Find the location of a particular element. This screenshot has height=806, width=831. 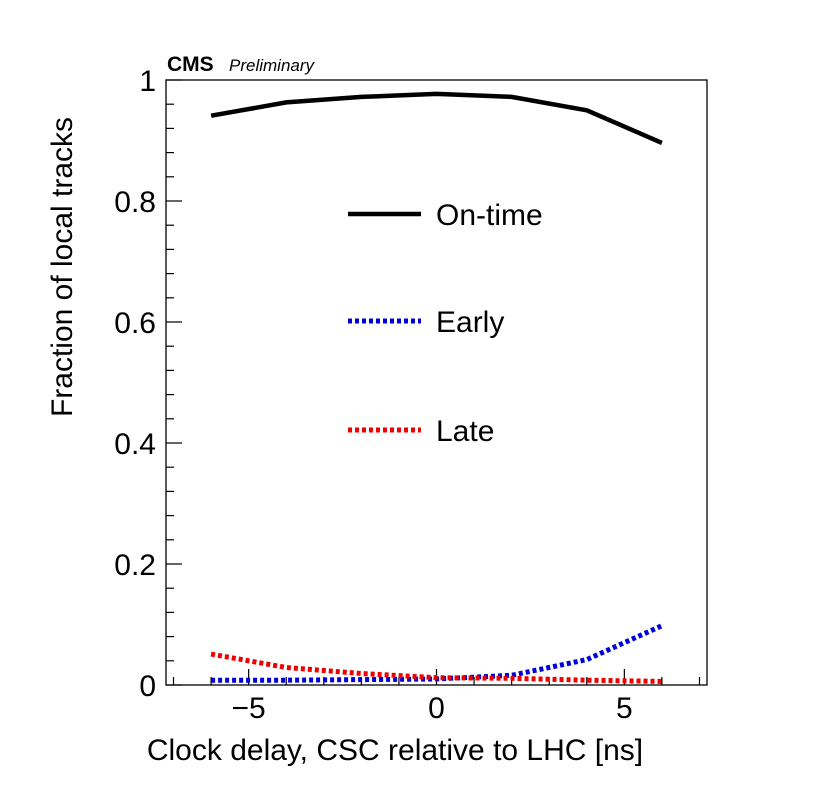

legend-label: Late is located at coordinates (465, 431).